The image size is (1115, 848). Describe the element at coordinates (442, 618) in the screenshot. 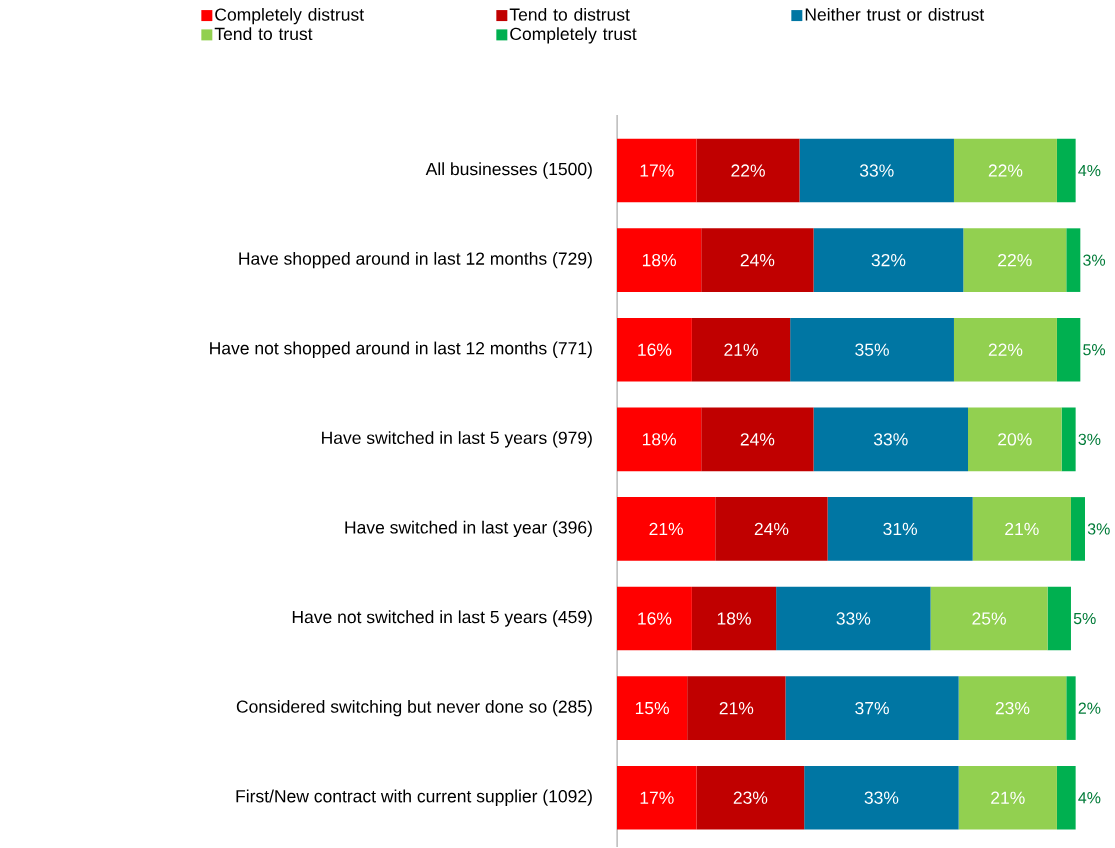

I see `y-tick-label: Have not switched in last 5 years (459)` at that location.